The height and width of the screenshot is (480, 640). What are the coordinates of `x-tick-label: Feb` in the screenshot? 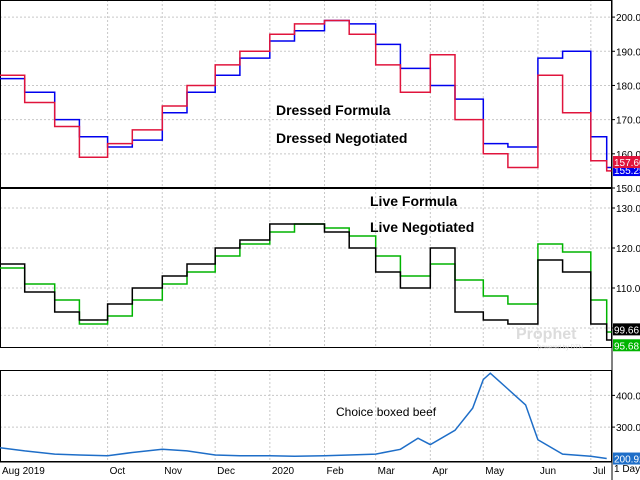 It's located at (336, 471).